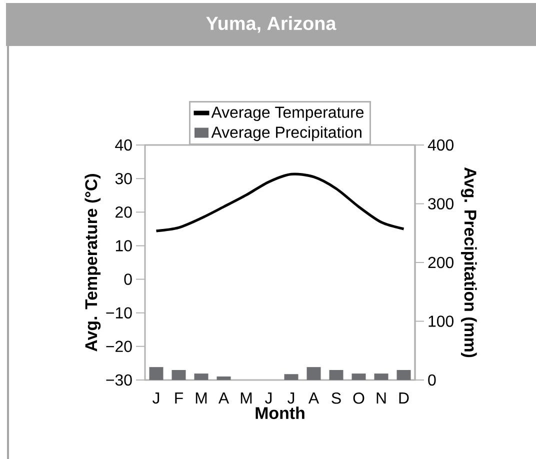  What do you see at coordinates (271, 24) in the screenshot?
I see `chart-title: Yuma, Arizona` at bounding box center [271, 24].